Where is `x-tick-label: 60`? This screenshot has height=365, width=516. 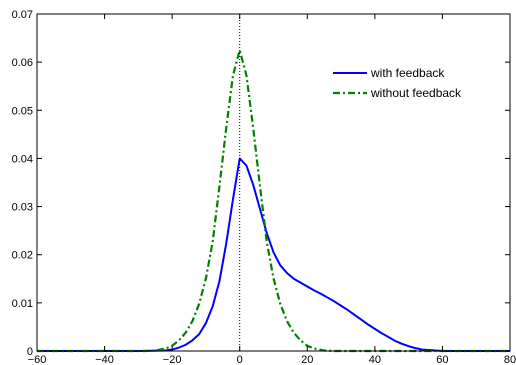
x-tick-label: 60 is located at coordinates (442, 359).